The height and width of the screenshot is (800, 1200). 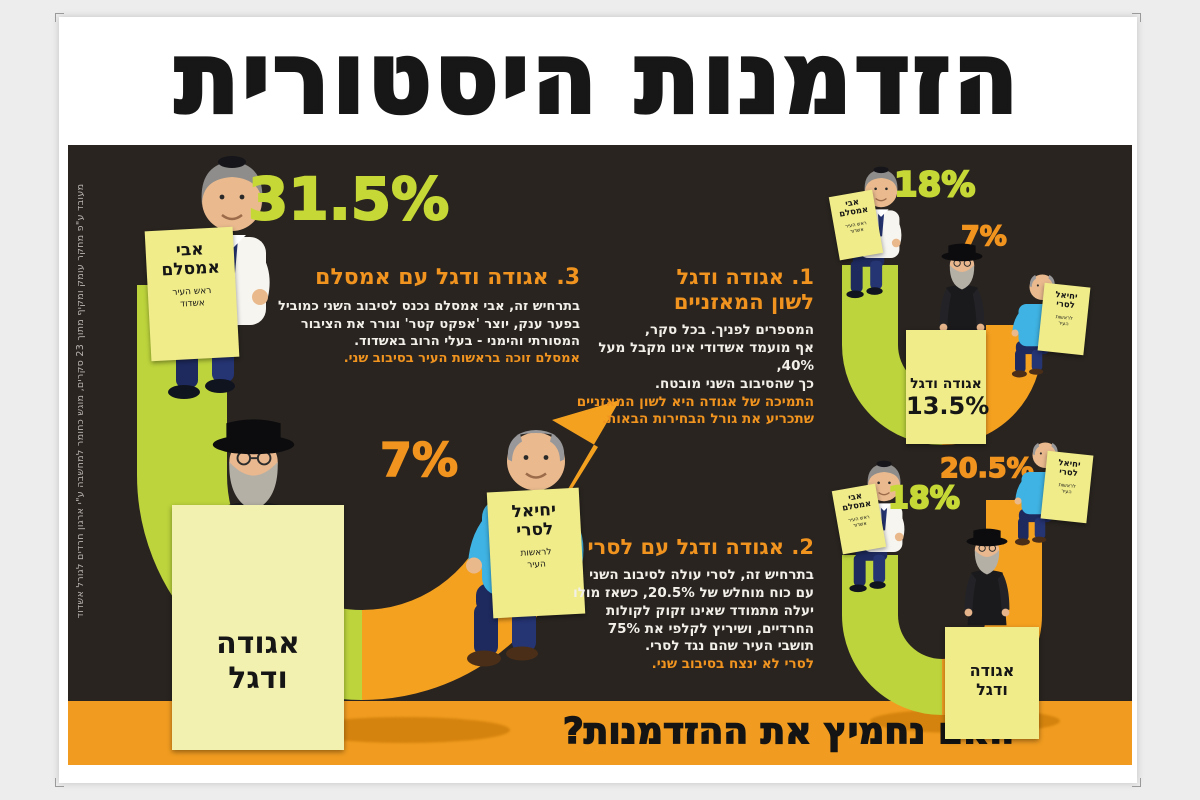 I want to click on arrow-green-segment, so click(x=893, y=635).